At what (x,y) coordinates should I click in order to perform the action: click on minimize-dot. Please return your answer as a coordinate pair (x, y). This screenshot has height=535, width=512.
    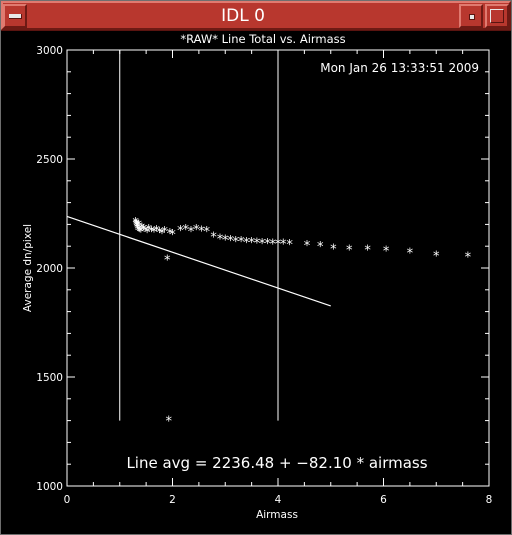
    Looking at the image, I should click on (472, 17).